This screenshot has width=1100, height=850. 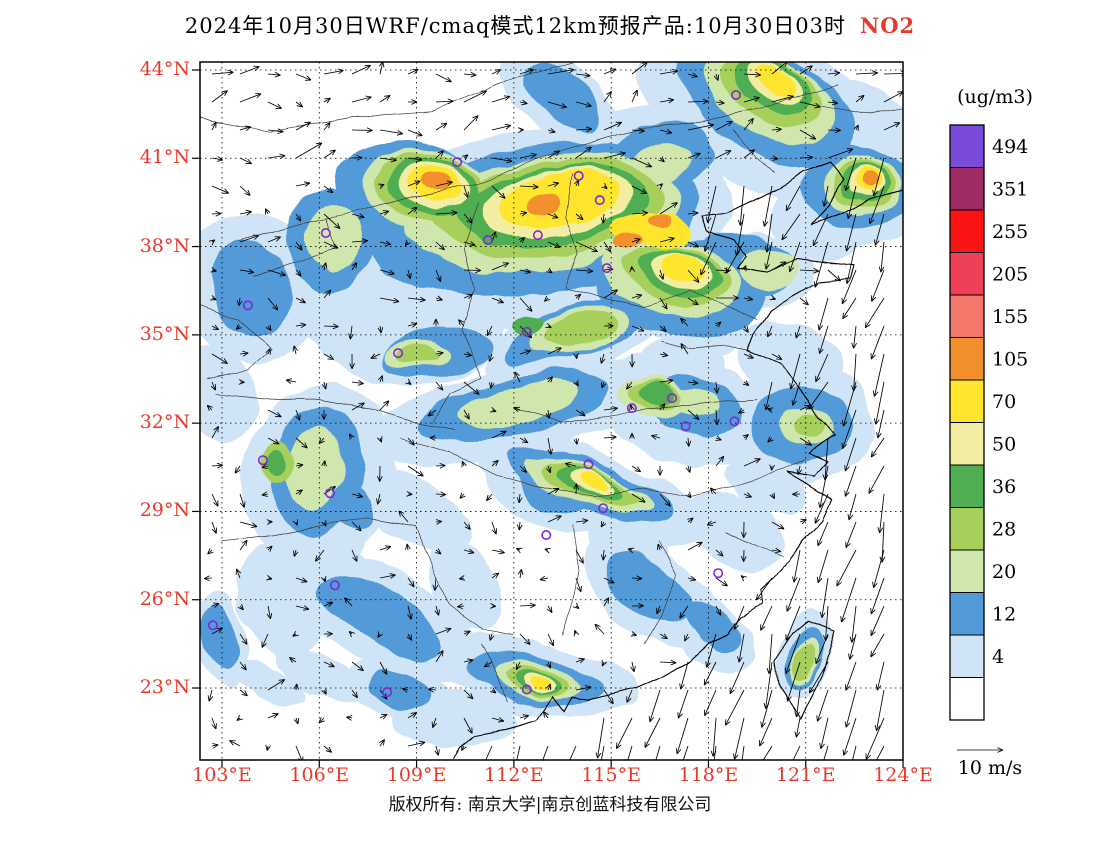 What do you see at coordinates (1004, 402) in the screenshot?
I see `colorbar-label: 70` at bounding box center [1004, 402].